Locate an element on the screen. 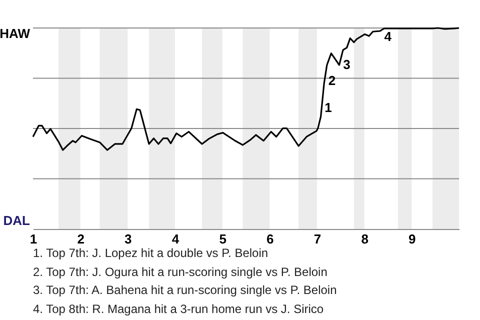  x-tick-label: 5 is located at coordinates (222, 239).